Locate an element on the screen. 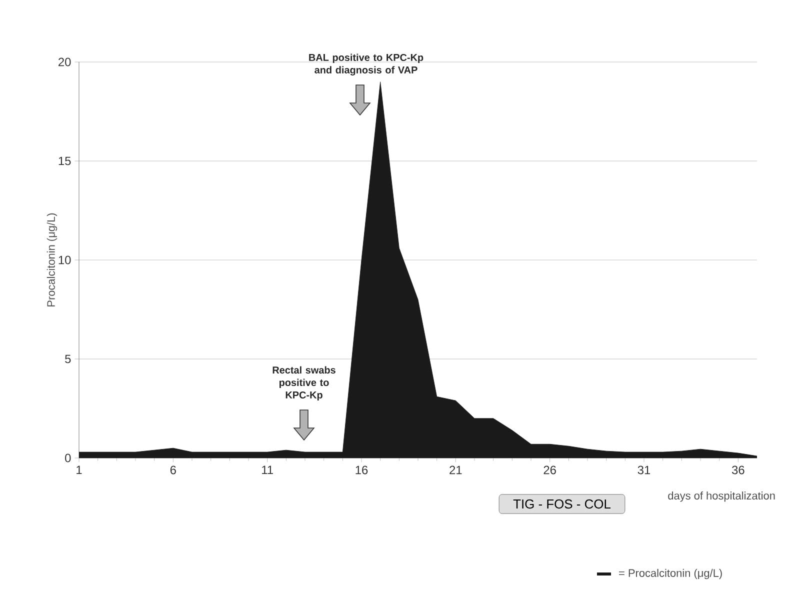 This screenshot has width=787, height=611. text: TIG - FOS - COL is located at coordinates (562, 504).